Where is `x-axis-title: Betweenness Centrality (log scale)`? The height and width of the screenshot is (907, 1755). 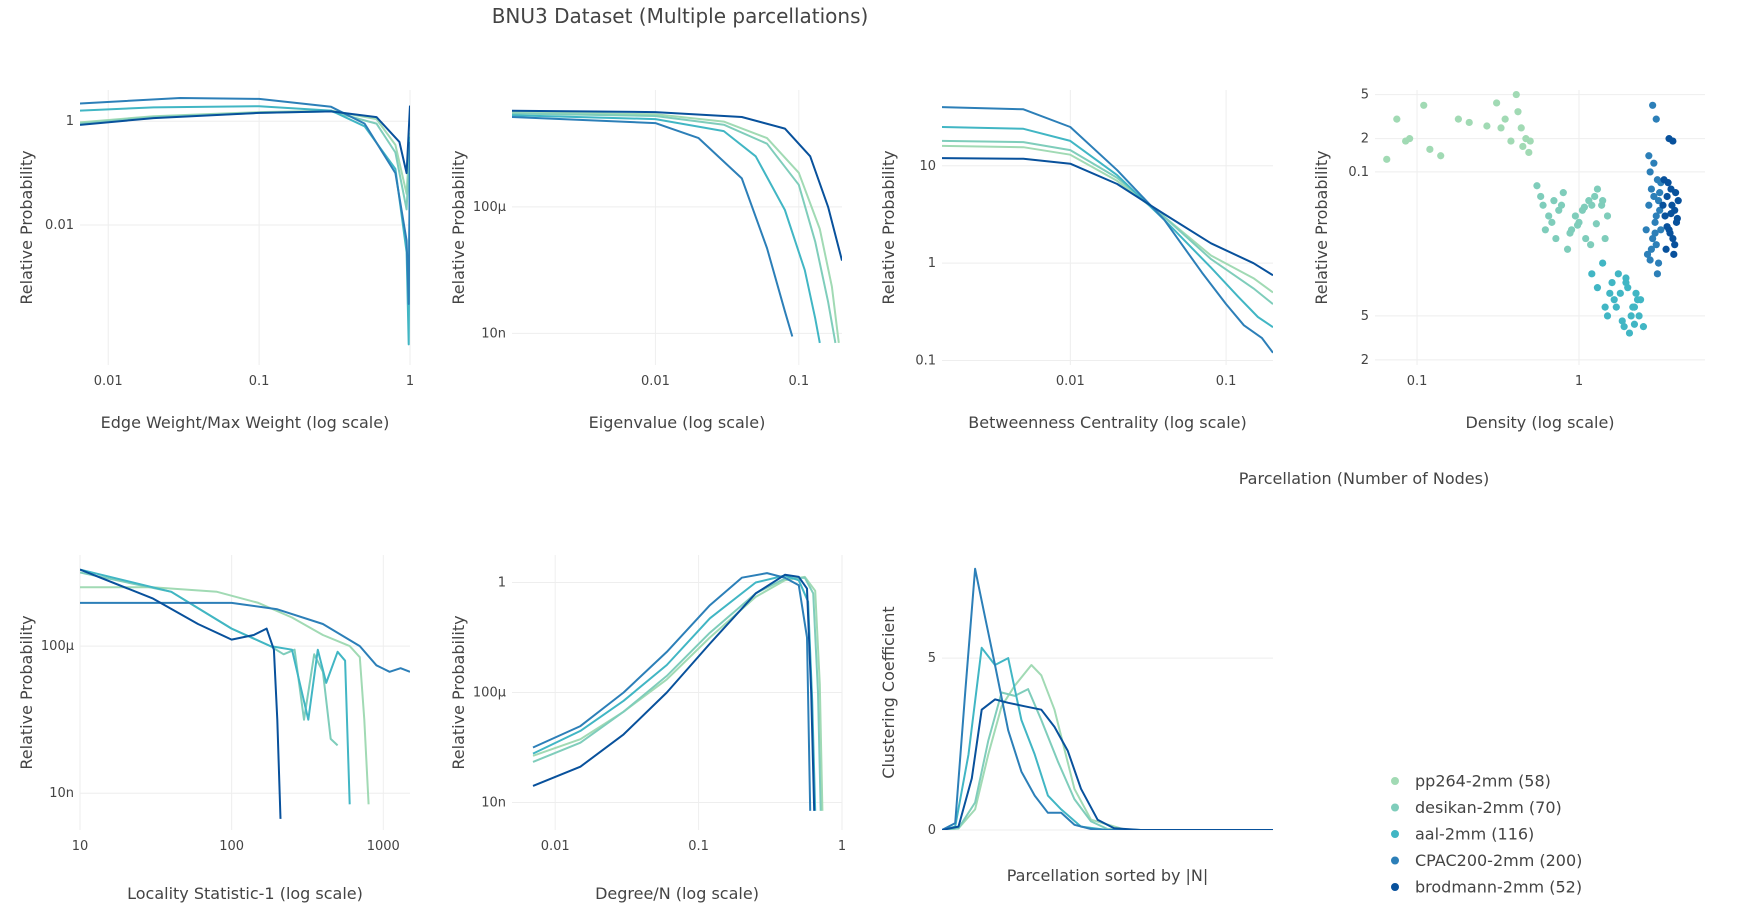 x-axis-title: Betweenness Centrality (log scale) is located at coordinates (1107, 422).